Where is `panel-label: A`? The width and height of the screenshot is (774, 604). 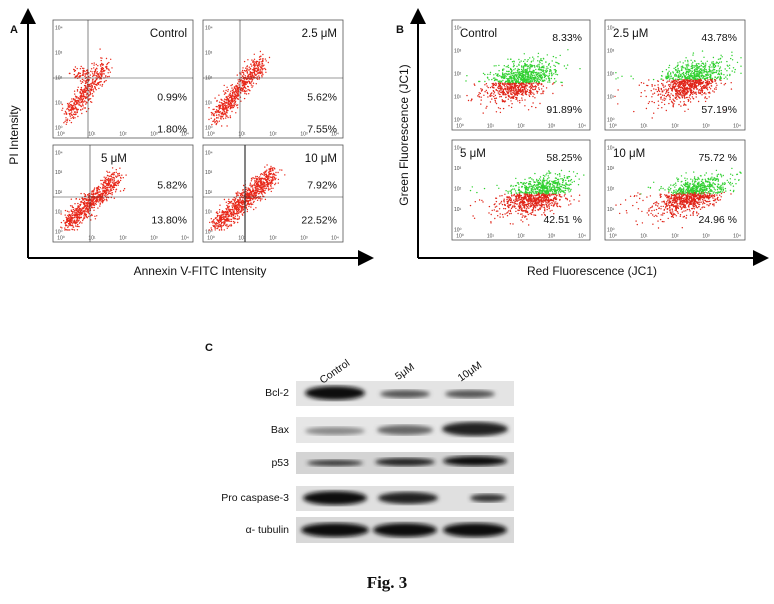 panel-label: A is located at coordinates (14, 30).